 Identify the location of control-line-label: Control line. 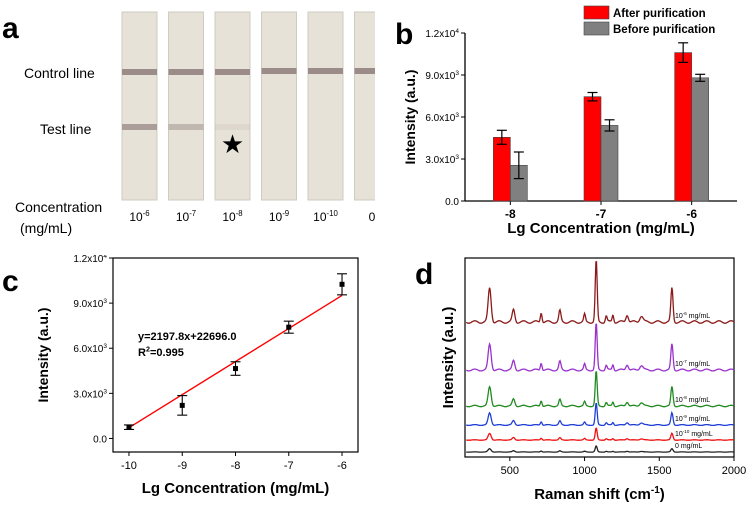
(59, 73).